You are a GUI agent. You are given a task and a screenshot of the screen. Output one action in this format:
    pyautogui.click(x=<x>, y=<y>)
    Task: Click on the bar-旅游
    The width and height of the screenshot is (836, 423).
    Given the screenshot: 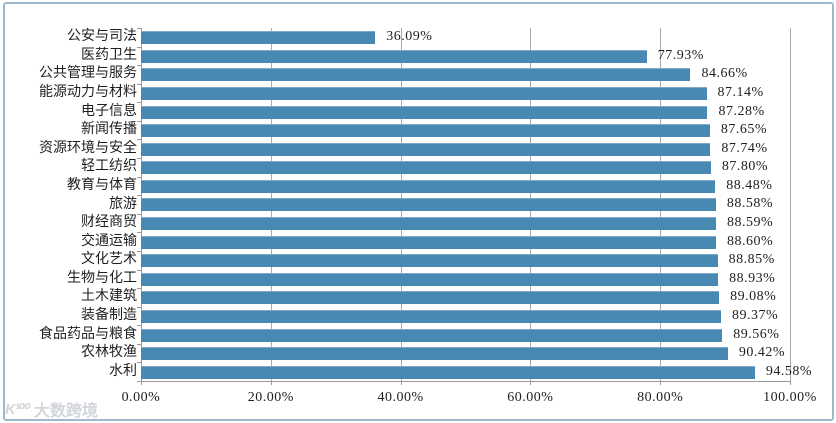 What is the action you would take?
    pyautogui.click(x=428, y=205)
    